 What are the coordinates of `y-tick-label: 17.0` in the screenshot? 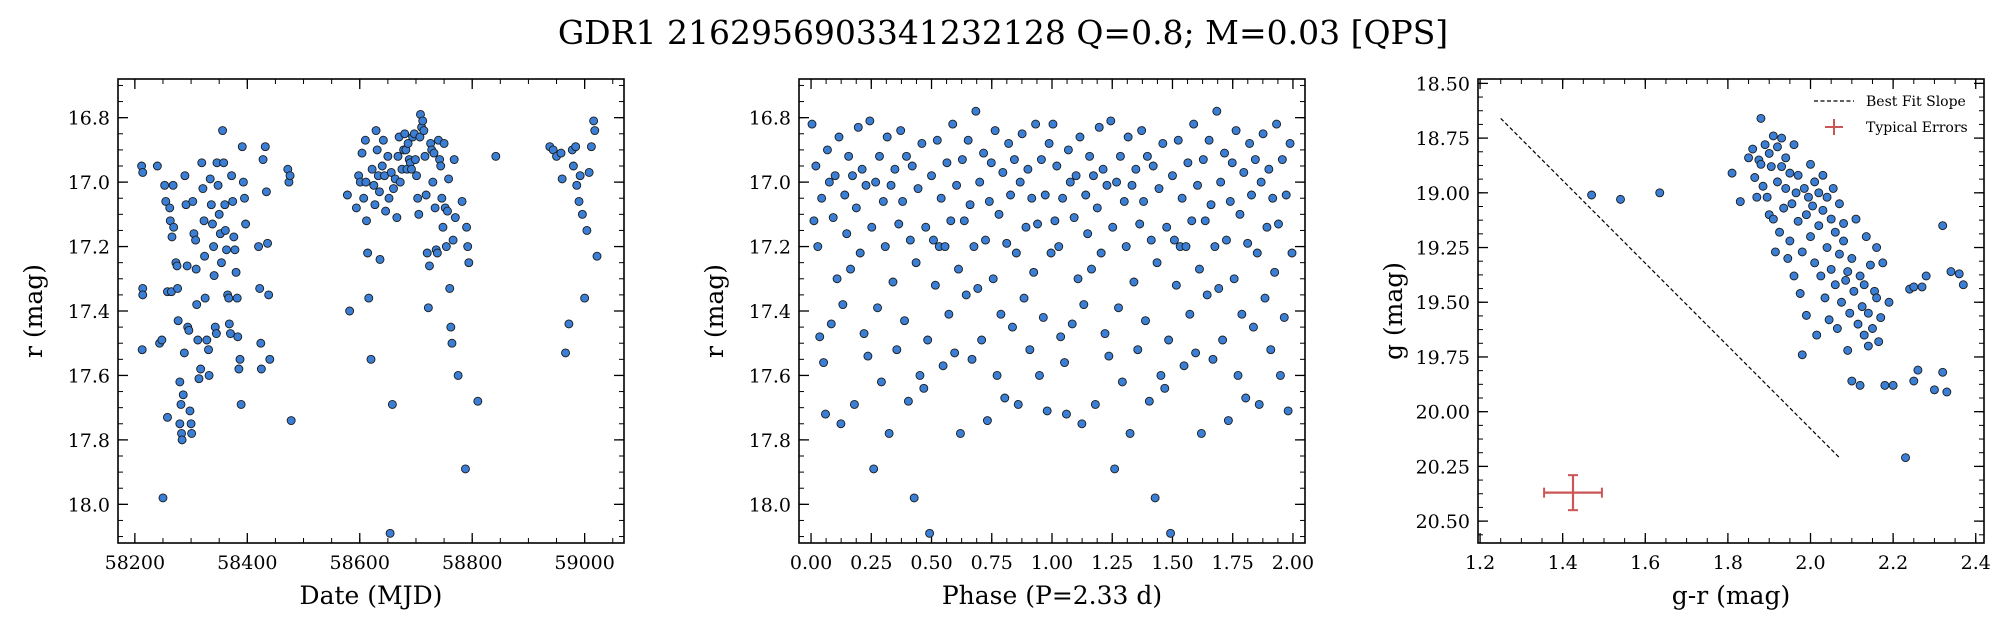 It's located at (770, 183).